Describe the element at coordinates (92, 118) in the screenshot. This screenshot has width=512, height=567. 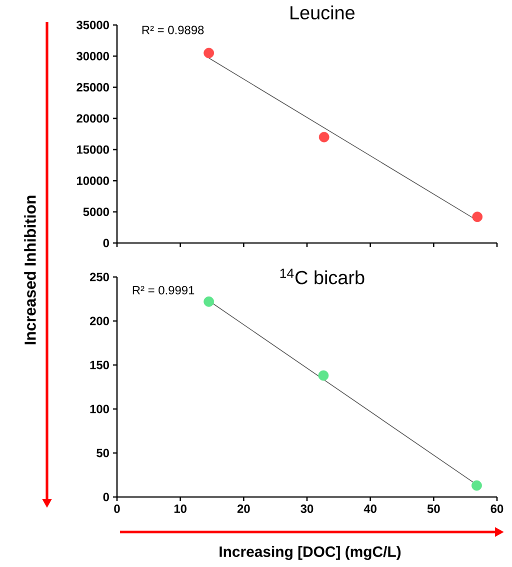
I see `y-tick-label: 20000` at that location.